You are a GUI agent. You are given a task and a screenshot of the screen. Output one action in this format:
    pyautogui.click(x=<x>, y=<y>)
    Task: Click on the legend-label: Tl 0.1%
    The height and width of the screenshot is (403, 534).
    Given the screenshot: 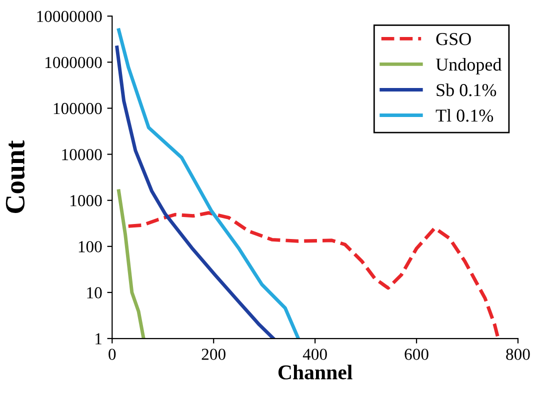 What is the action you would take?
    pyautogui.click(x=465, y=115)
    